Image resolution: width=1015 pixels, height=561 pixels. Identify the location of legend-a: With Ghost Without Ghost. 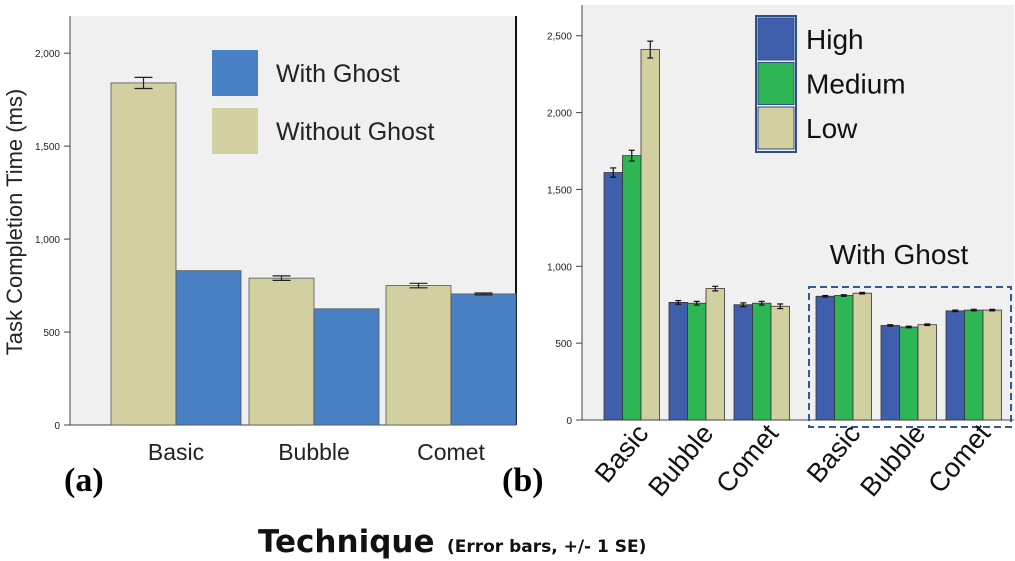
(323, 102).